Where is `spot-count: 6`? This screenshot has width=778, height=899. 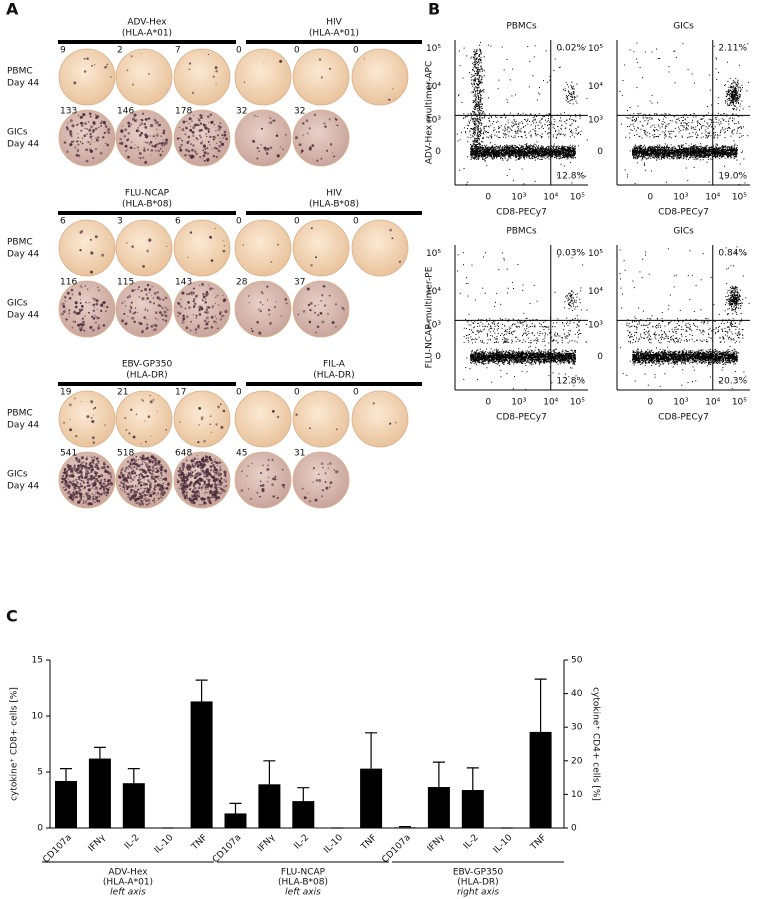 spot-count: 6 is located at coordinates (63, 222).